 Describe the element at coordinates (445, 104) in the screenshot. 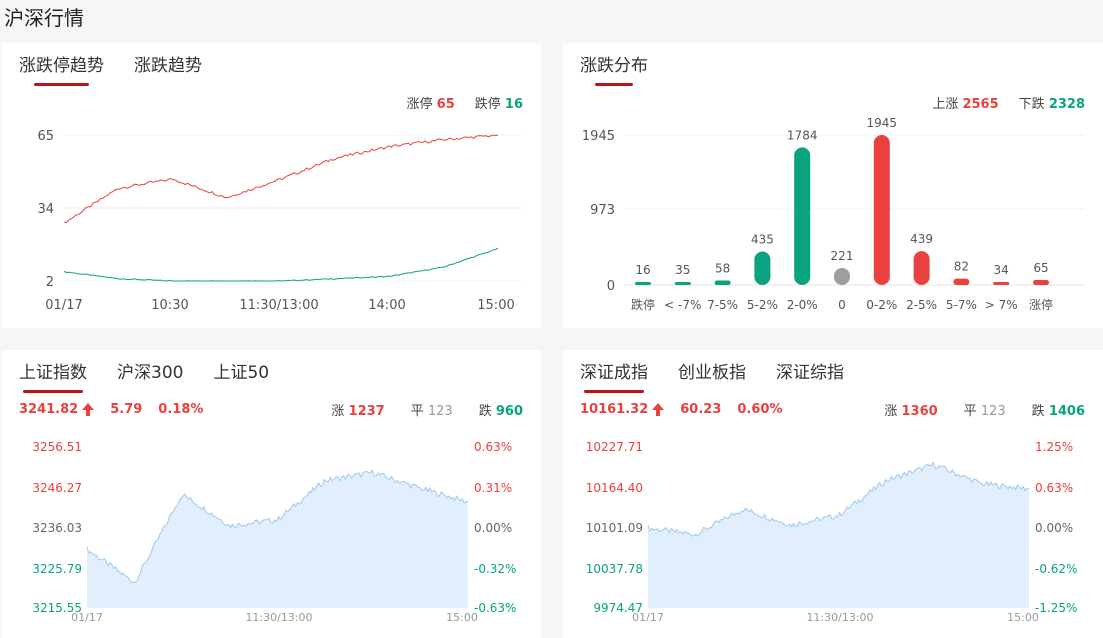

I see `limit-up-value: 65` at that location.